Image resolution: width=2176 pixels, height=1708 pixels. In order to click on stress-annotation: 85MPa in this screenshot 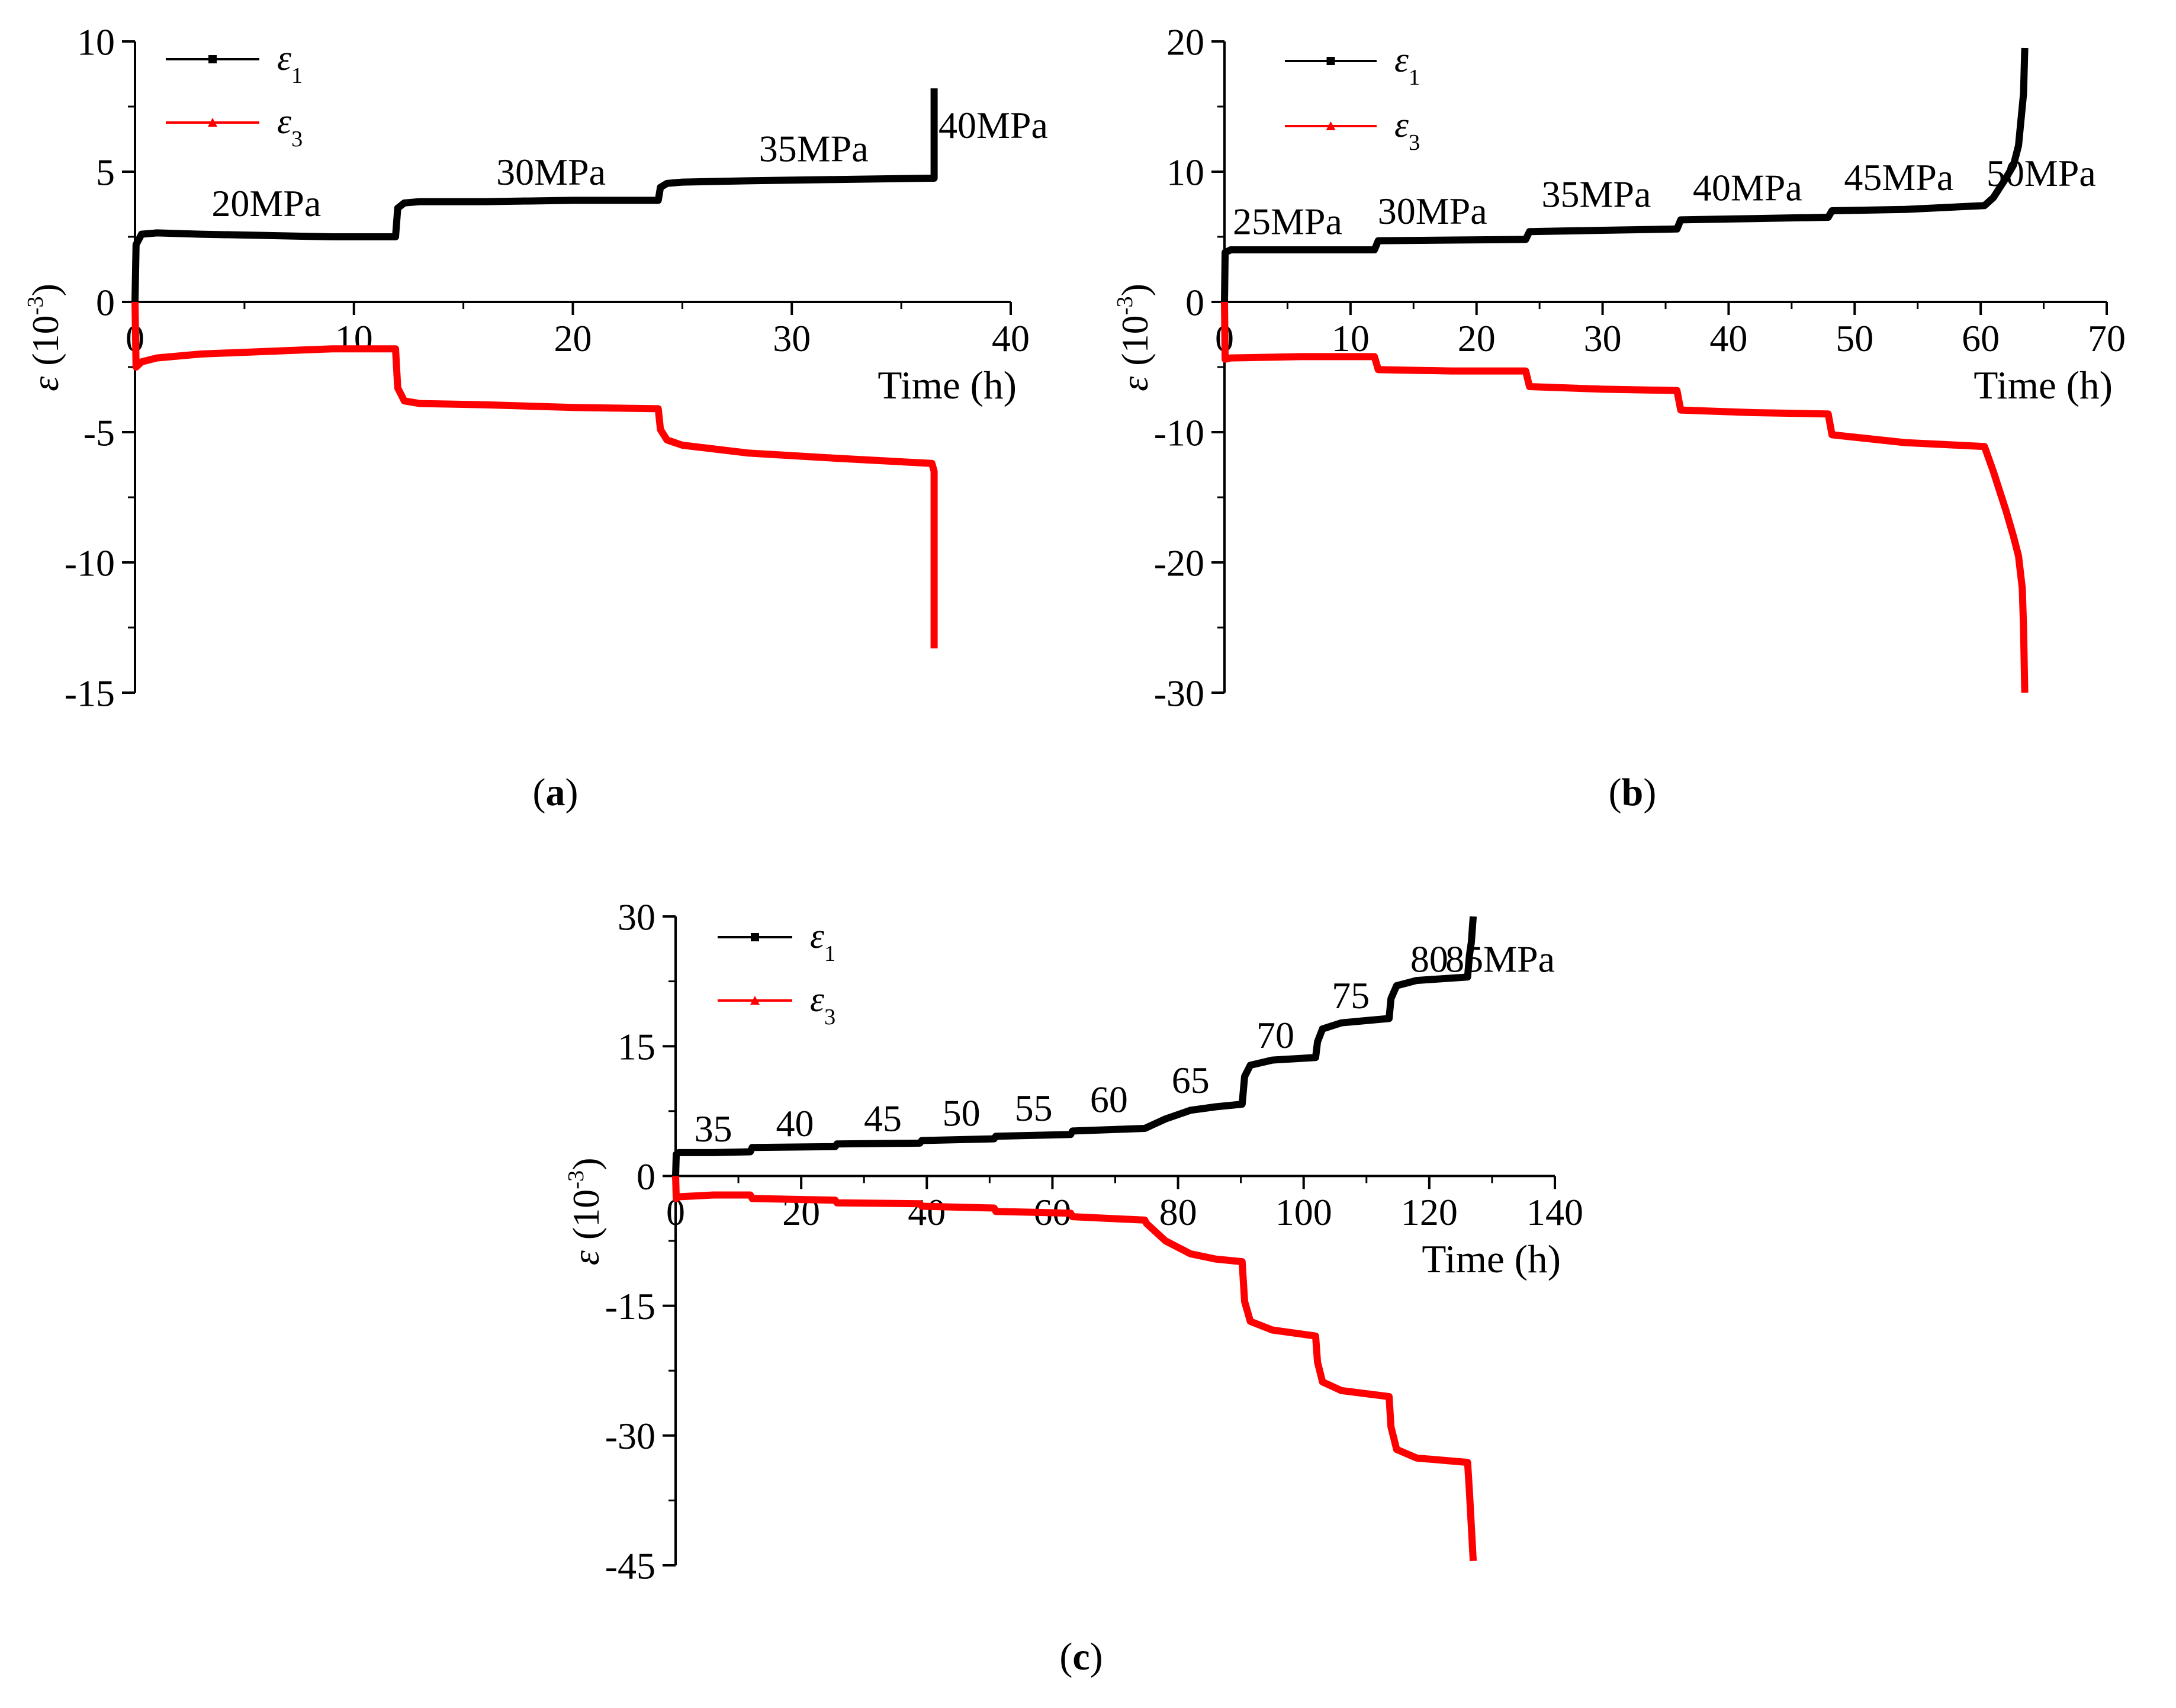, I will do `click(1500, 959)`.